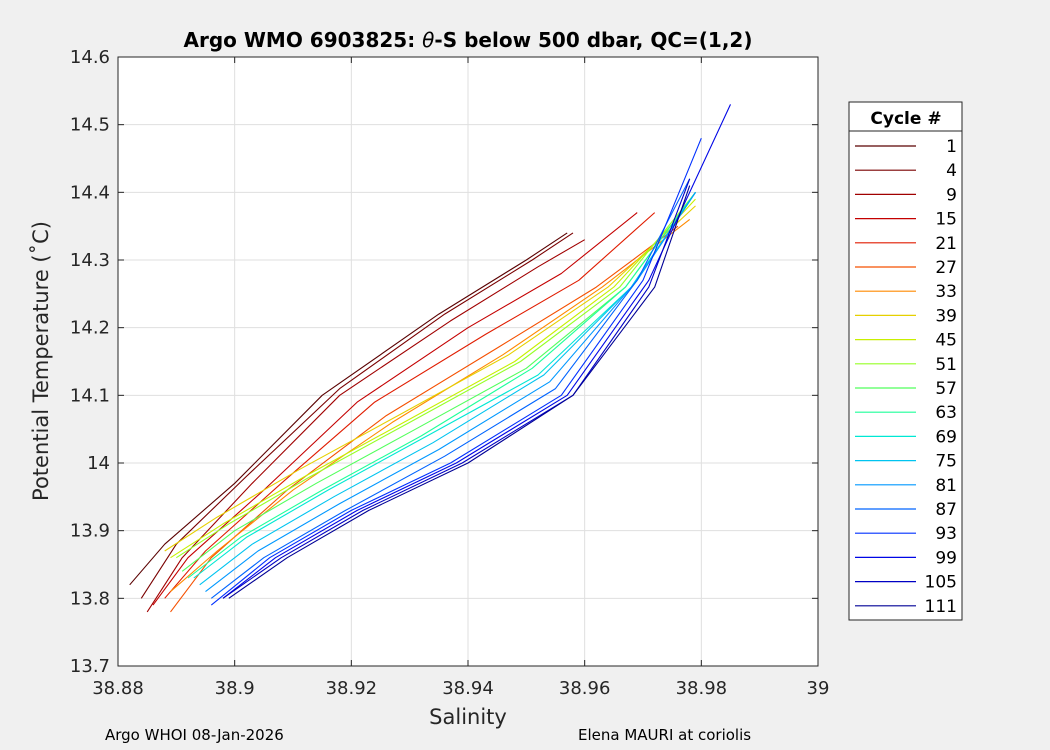 The height and width of the screenshot is (750, 1050). Describe the element at coordinates (951, 147) in the screenshot. I see `legend-label-1: 1` at that location.